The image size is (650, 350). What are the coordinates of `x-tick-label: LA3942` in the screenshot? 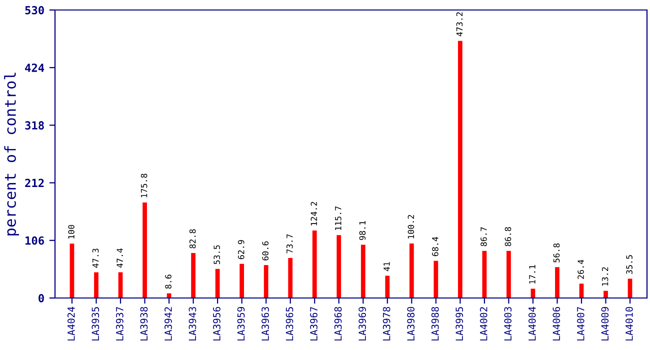 It's located at (168, 323).